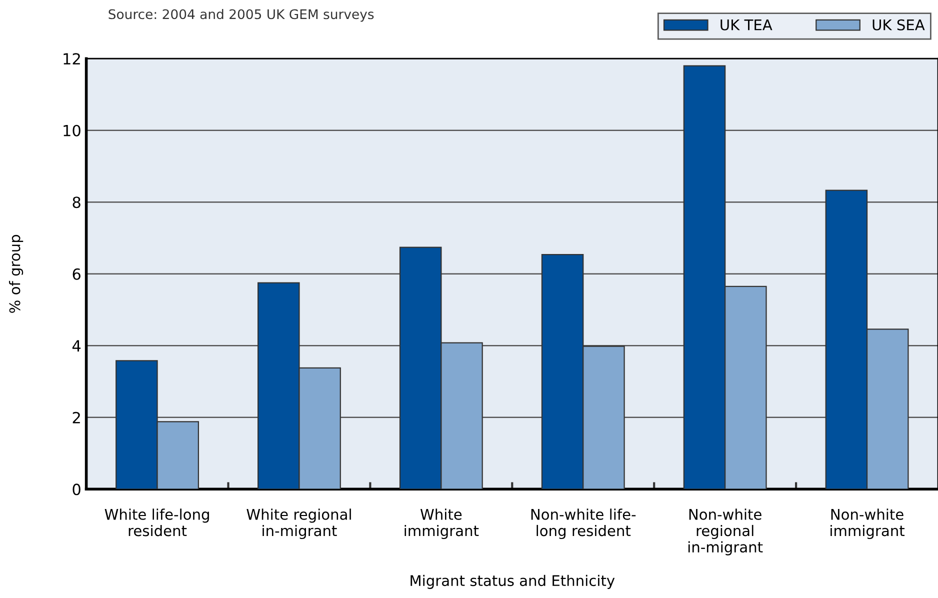 The image size is (938, 598). I want to click on source-note: Source: 2004 and 2005 UK GEM surveys, so click(241, 15).